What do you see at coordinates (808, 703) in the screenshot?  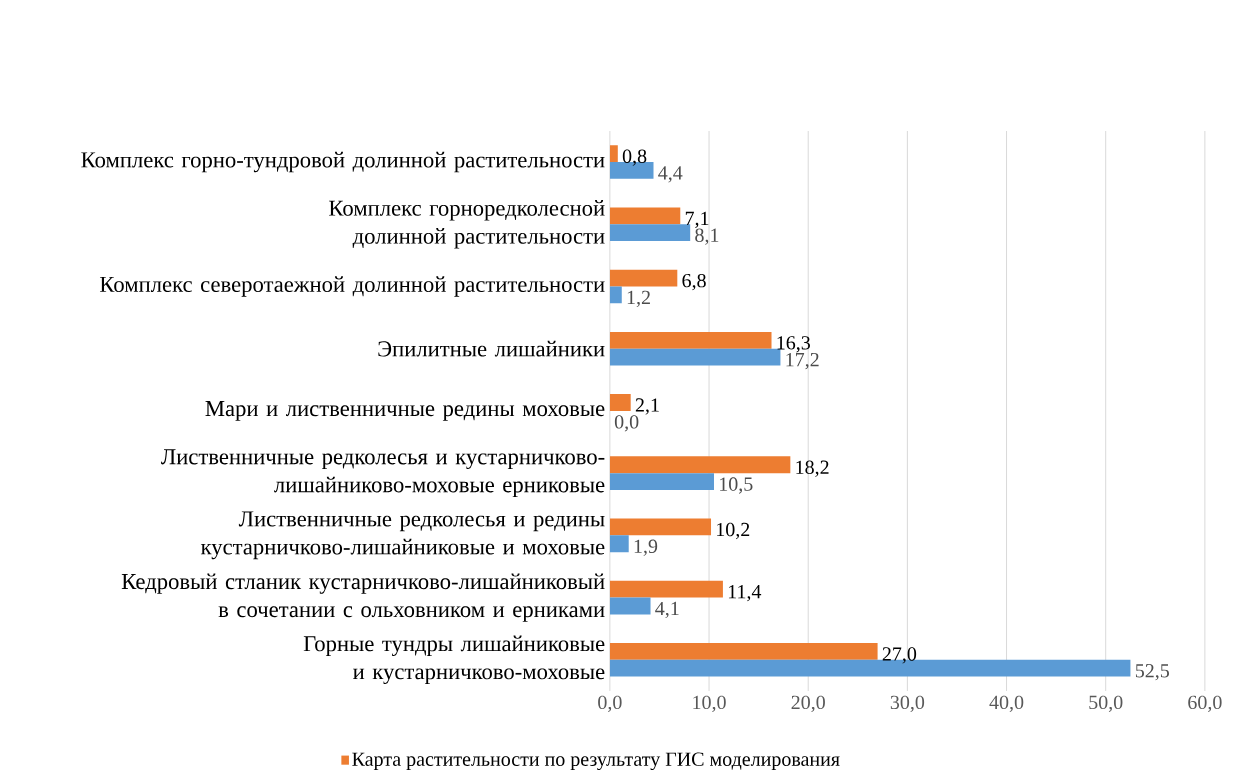 I see `x-tick-label: 20,0` at bounding box center [808, 703].